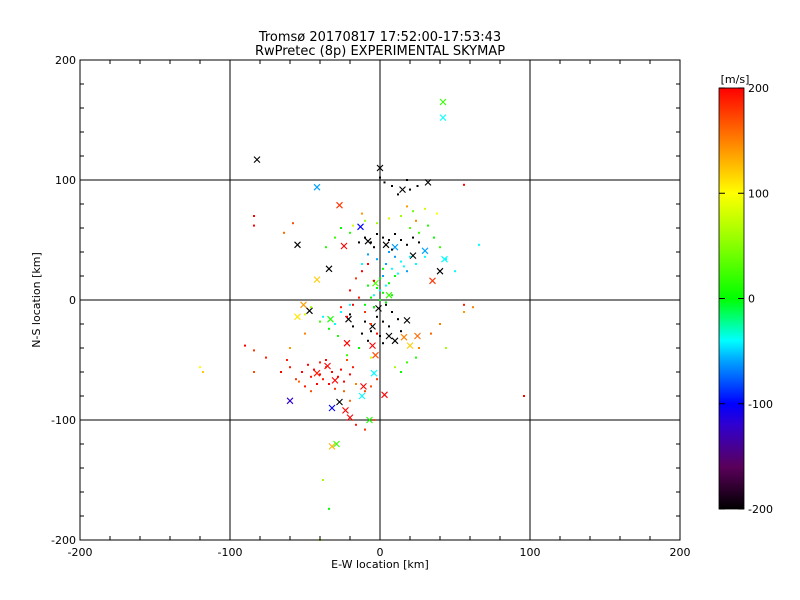 This screenshot has height=600, width=800. What do you see at coordinates (760, 404) in the screenshot?
I see `colorbar-tick-label: -100` at bounding box center [760, 404].